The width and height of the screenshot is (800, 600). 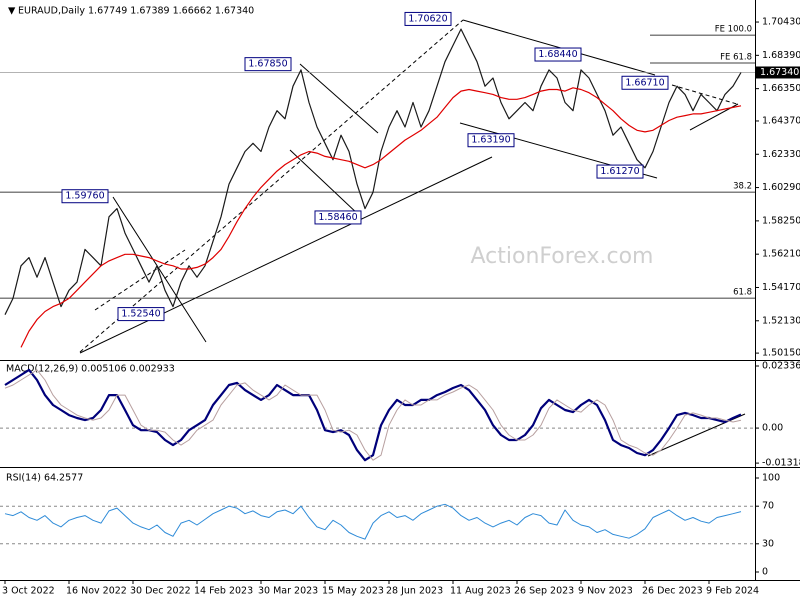 I want to click on x-tick-label: 28 Jun 2023, so click(x=414, y=591).